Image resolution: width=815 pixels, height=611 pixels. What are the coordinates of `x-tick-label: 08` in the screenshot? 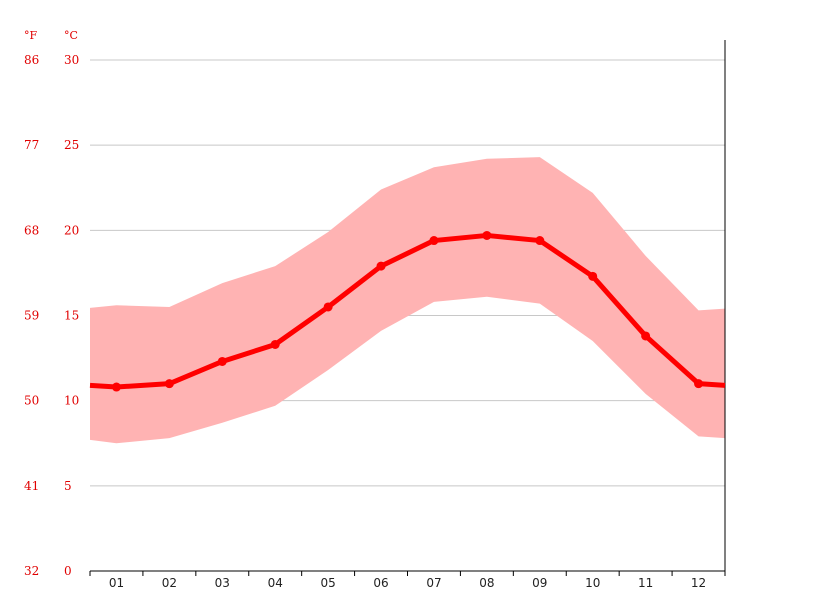 It's located at (486, 583).